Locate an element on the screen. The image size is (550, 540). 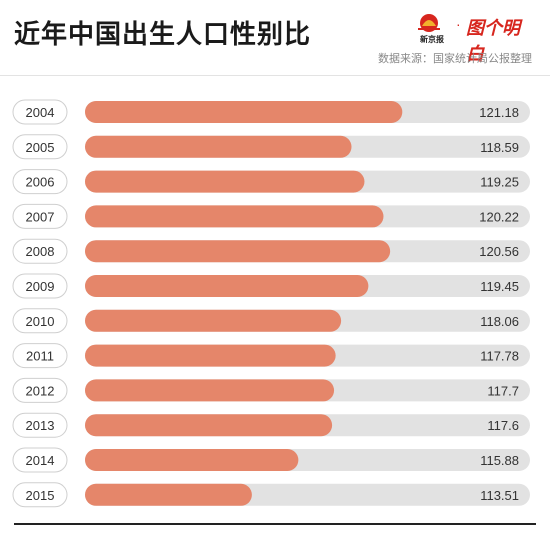
year-label: 2005 is located at coordinates (40, 147).